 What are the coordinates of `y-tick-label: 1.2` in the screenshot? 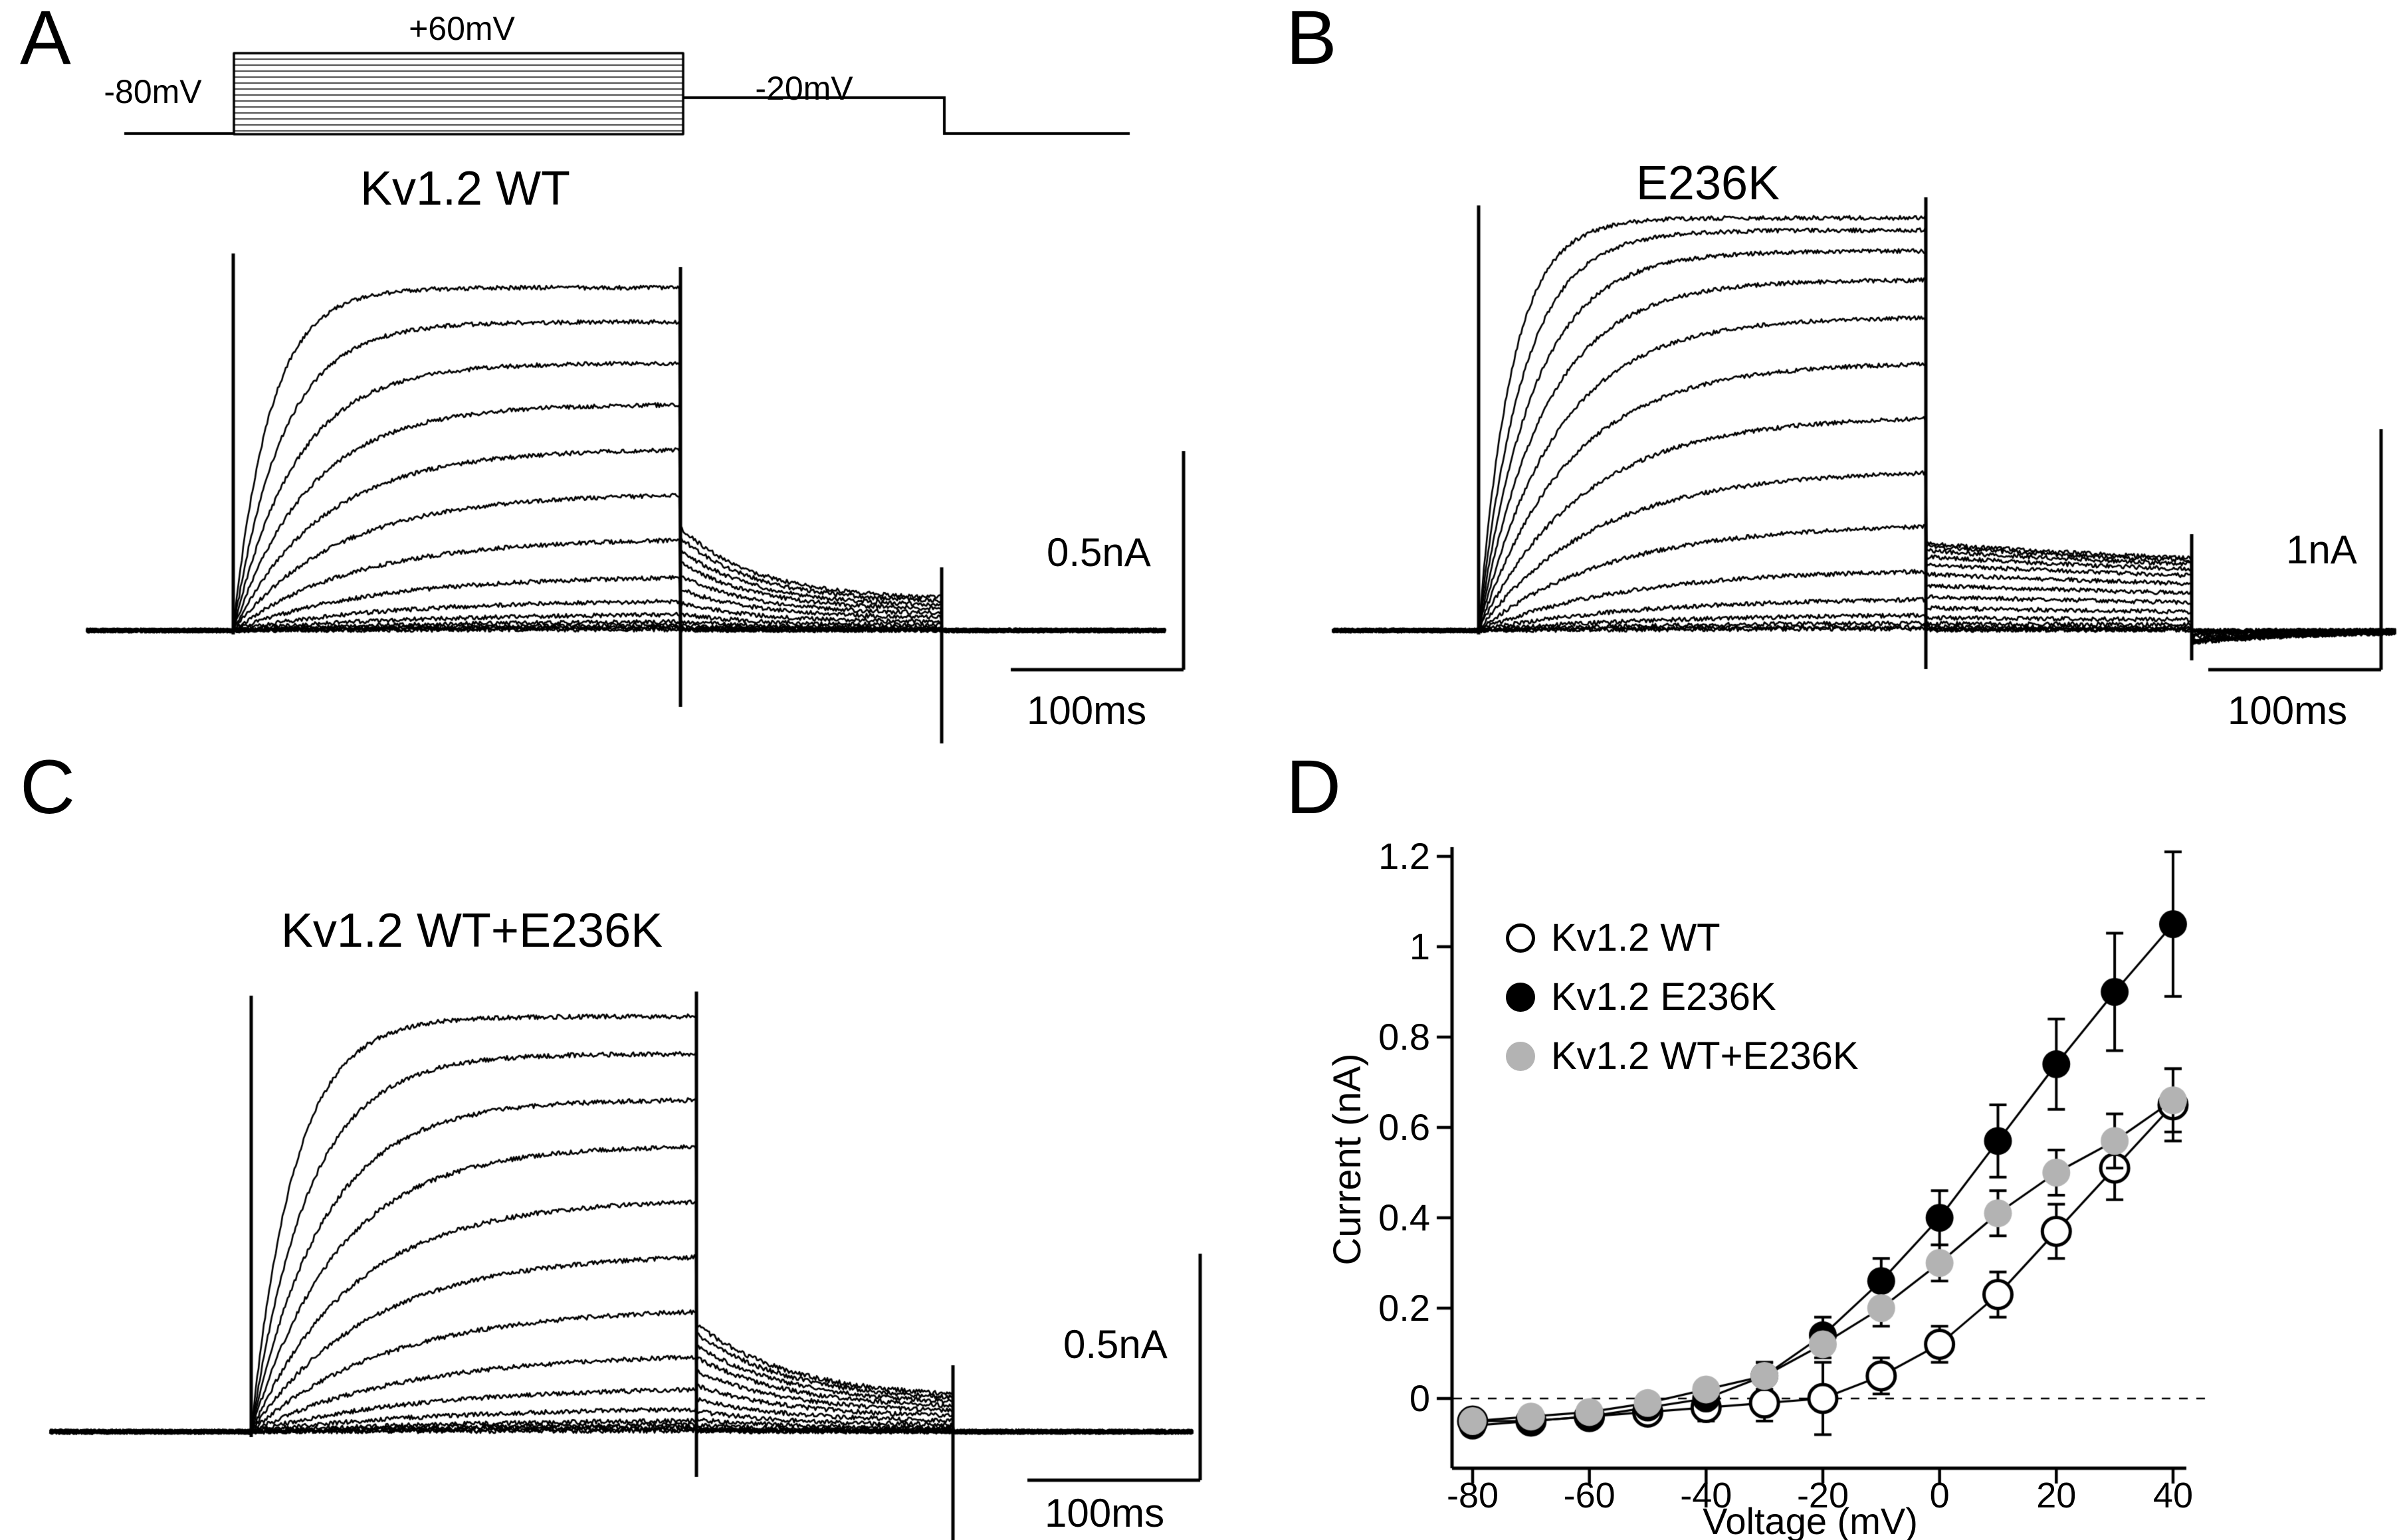 It's located at (1404, 856).